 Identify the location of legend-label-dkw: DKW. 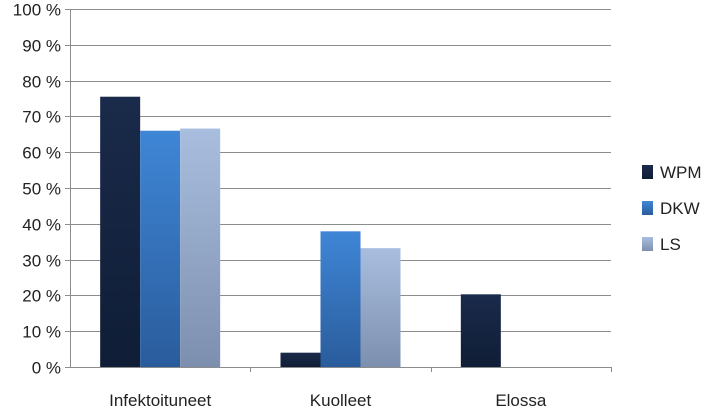
(680, 208).